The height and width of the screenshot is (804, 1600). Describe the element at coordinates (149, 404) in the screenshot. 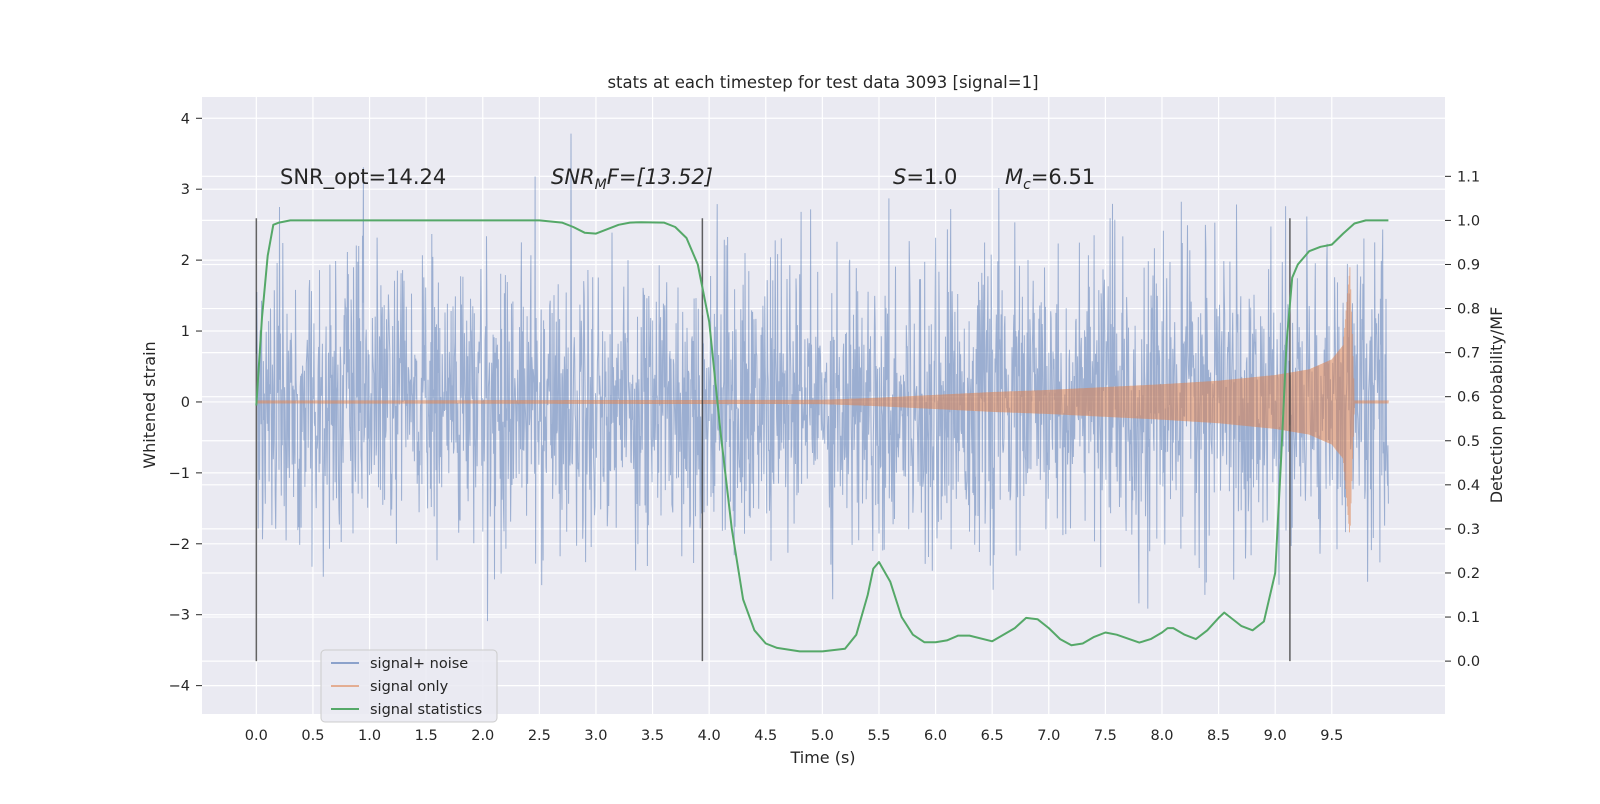

I see `y-axis-label: Whitened strain` at that location.